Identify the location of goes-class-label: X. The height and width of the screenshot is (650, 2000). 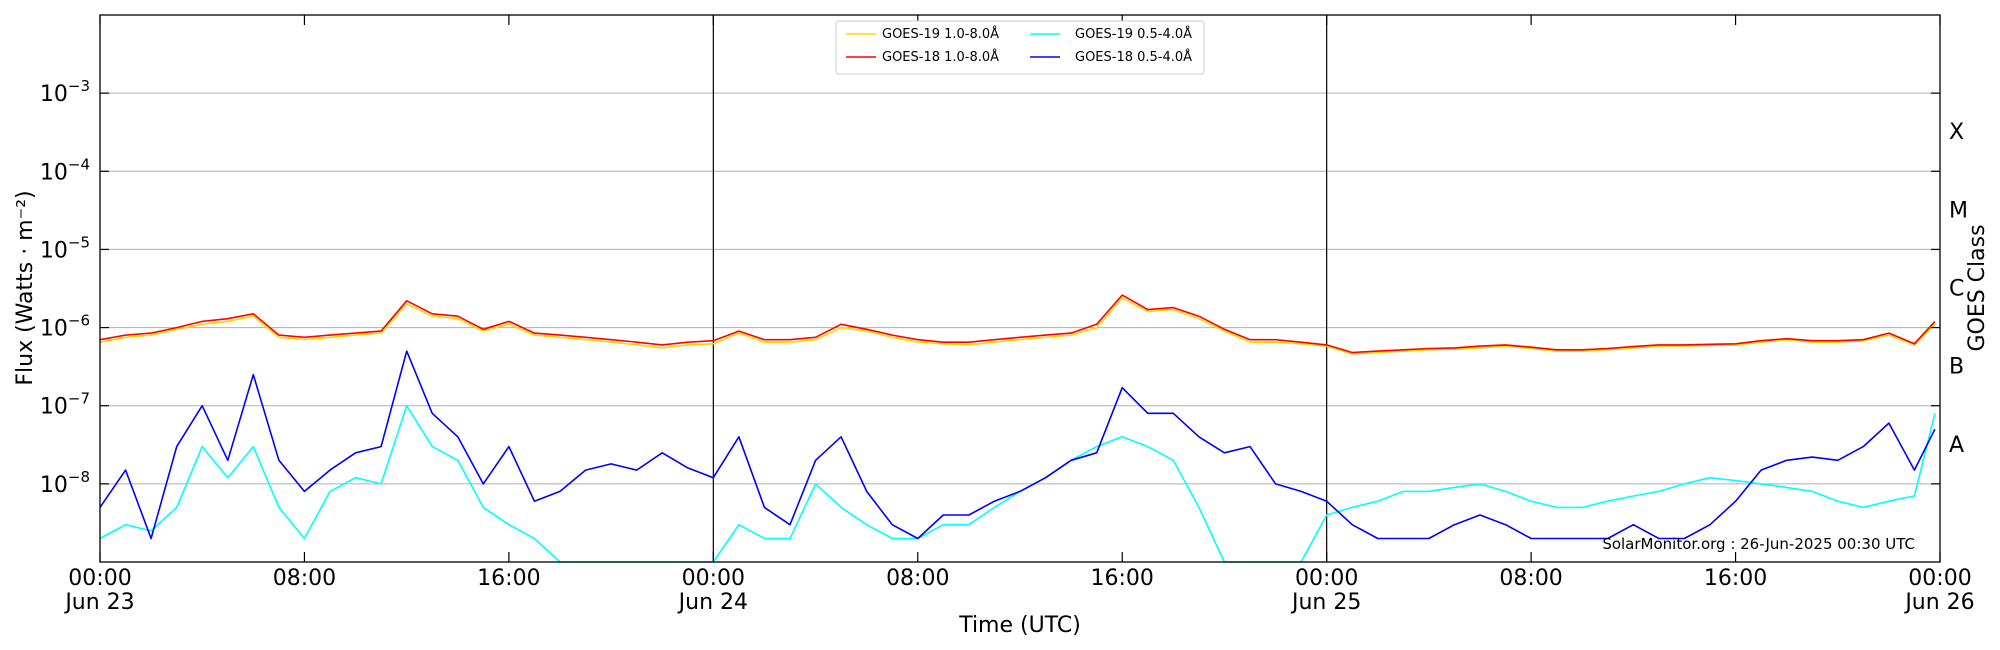
(1956, 132).